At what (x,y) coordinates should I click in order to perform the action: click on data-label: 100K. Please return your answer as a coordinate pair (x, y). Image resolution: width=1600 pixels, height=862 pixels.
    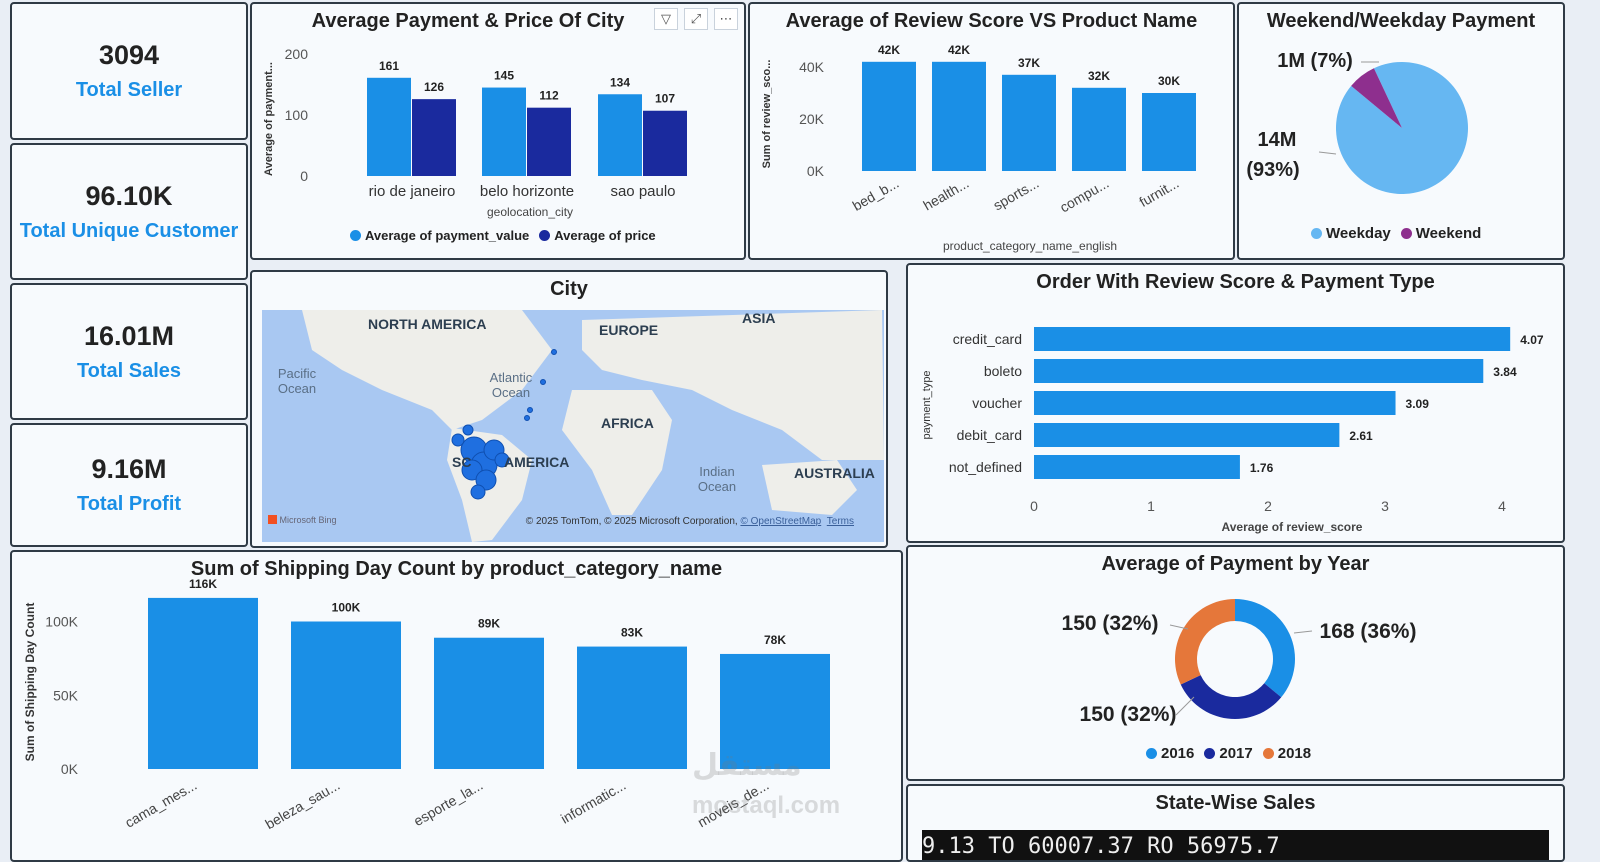
    Looking at the image, I should click on (346, 608).